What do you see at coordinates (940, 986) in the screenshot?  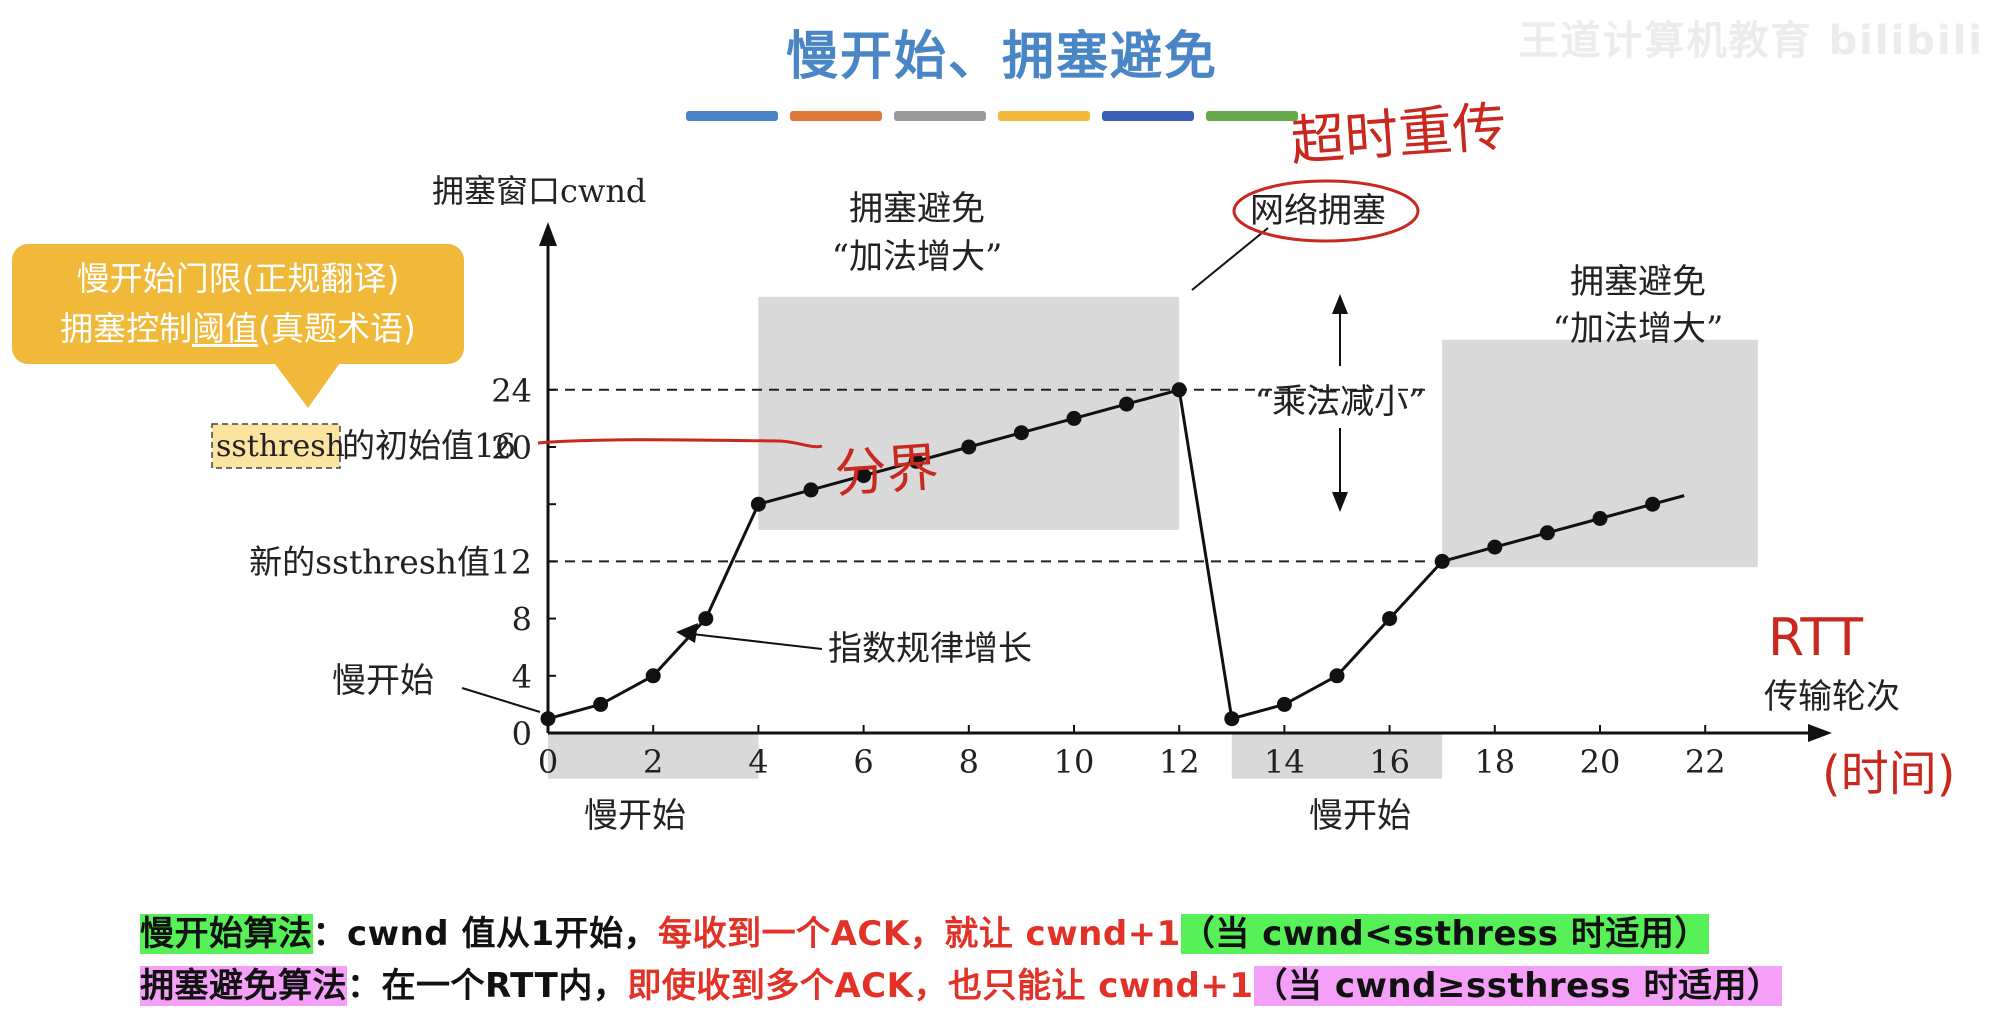 I see `congestion-avoid-part2: 即使收到多个ACK，也只能让 cwnd+1` at bounding box center [940, 986].